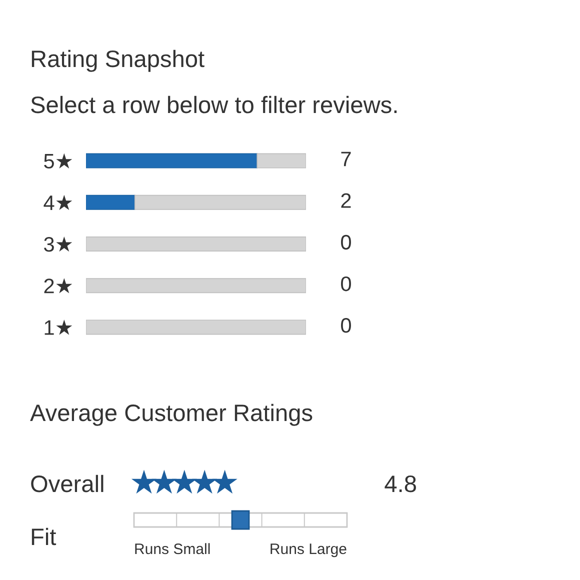 The image size is (580, 580). I want to click on data-label: 7, so click(346, 159).